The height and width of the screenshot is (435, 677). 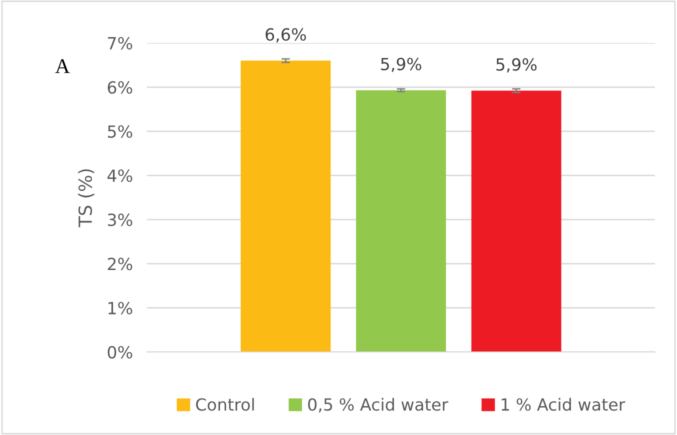 What do you see at coordinates (62, 66) in the screenshot?
I see `text: A` at bounding box center [62, 66].